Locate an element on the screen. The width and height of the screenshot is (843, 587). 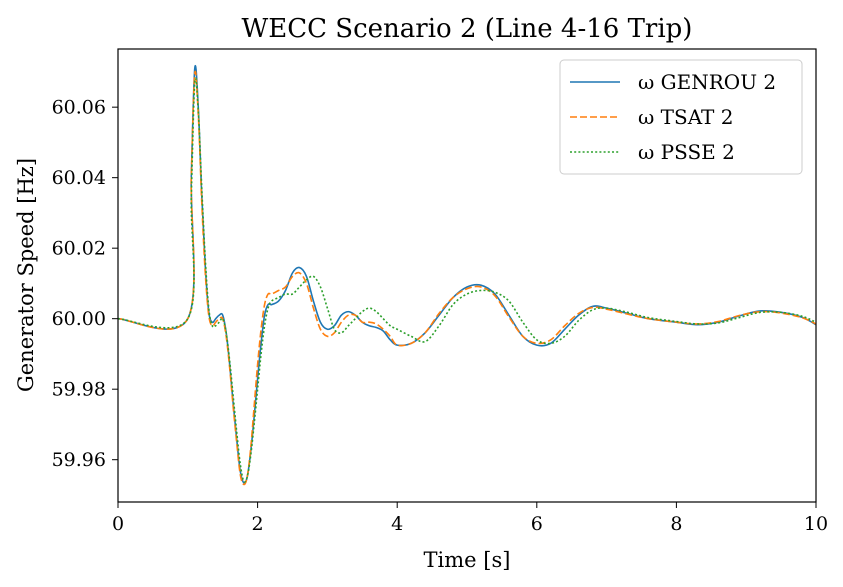
x-tick-label: 10 is located at coordinates (816, 524).